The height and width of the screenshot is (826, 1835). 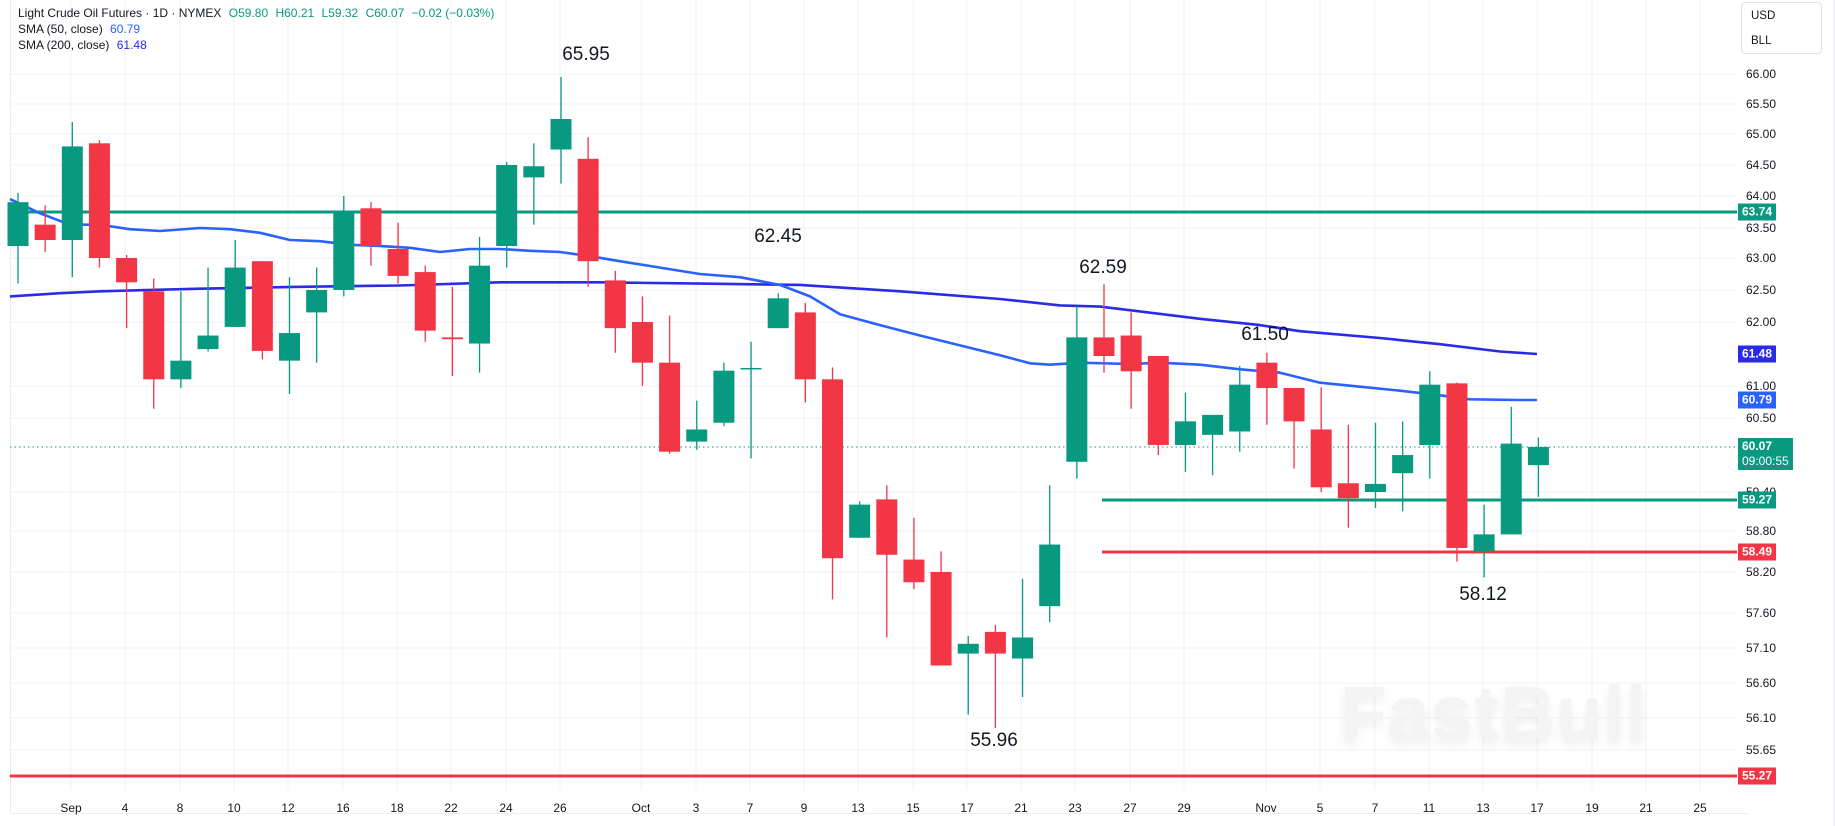 What do you see at coordinates (1375, 808) in the screenshot?
I see `time-axis-label: 7` at bounding box center [1375, 808].